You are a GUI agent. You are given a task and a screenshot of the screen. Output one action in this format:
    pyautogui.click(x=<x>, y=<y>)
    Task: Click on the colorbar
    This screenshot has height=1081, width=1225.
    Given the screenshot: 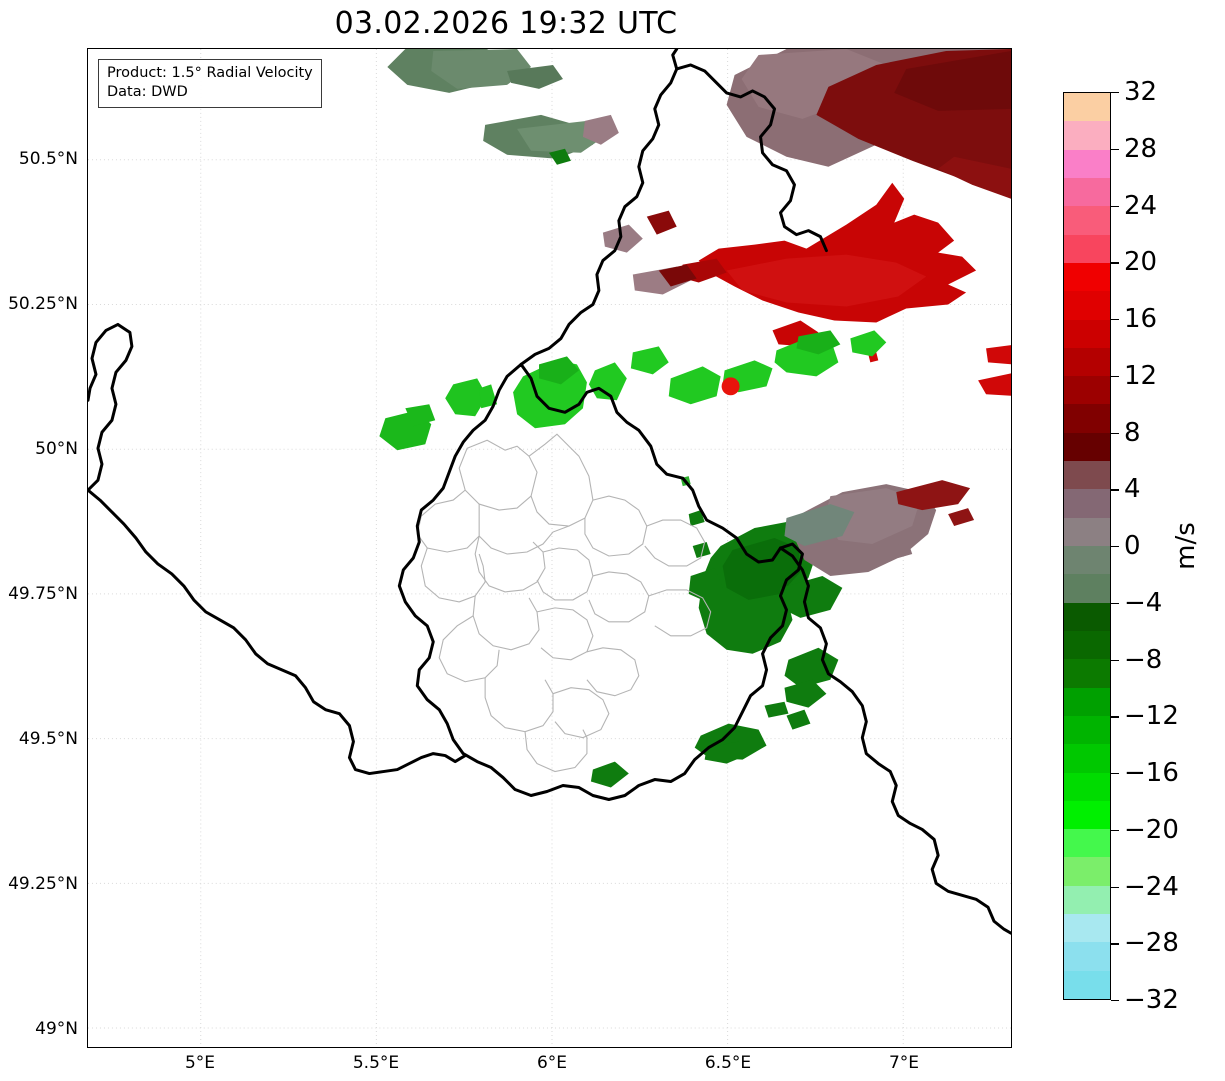 What is the action you would take?
    pyautogui.click(x=1087, y=546)
    